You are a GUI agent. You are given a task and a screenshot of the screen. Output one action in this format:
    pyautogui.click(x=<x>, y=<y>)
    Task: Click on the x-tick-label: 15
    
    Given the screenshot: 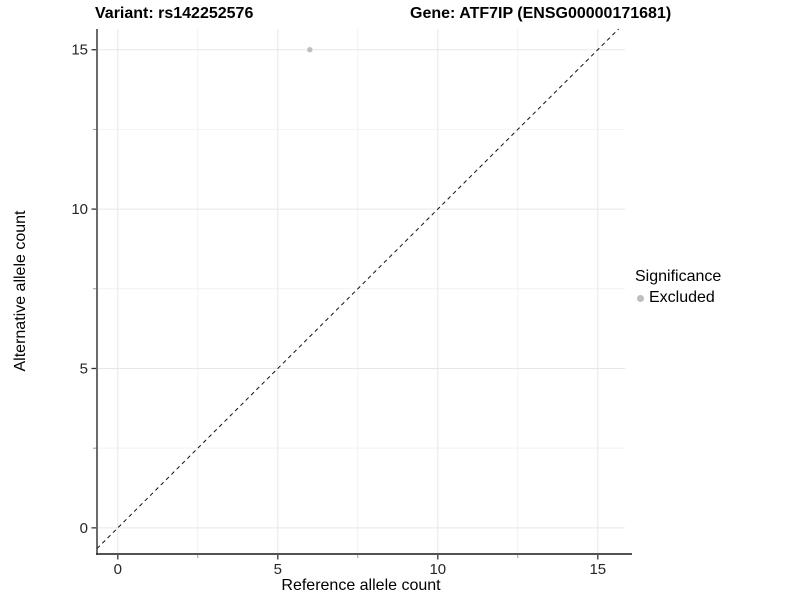 What is the action you would take?
    pyautogui.click(x=597, y=569)
    